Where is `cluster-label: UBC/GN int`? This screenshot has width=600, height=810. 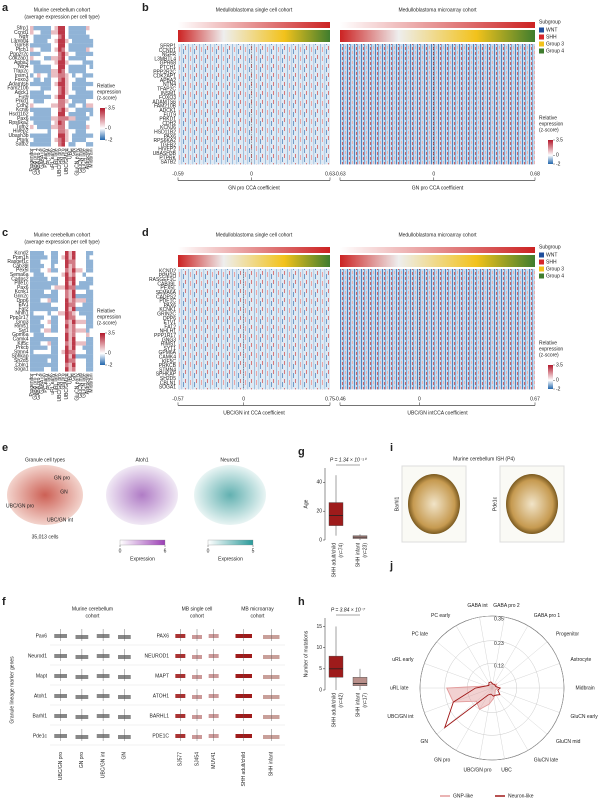 cluster-label: UBC/GN int is located at coordinates (60, 520).